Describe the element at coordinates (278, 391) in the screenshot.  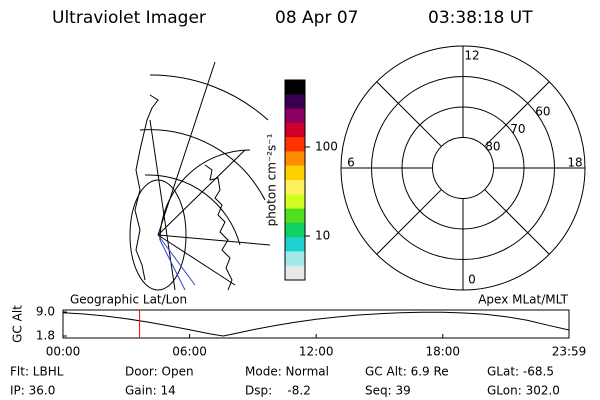
I see `status-field: Dsp: -8.2` at that location.